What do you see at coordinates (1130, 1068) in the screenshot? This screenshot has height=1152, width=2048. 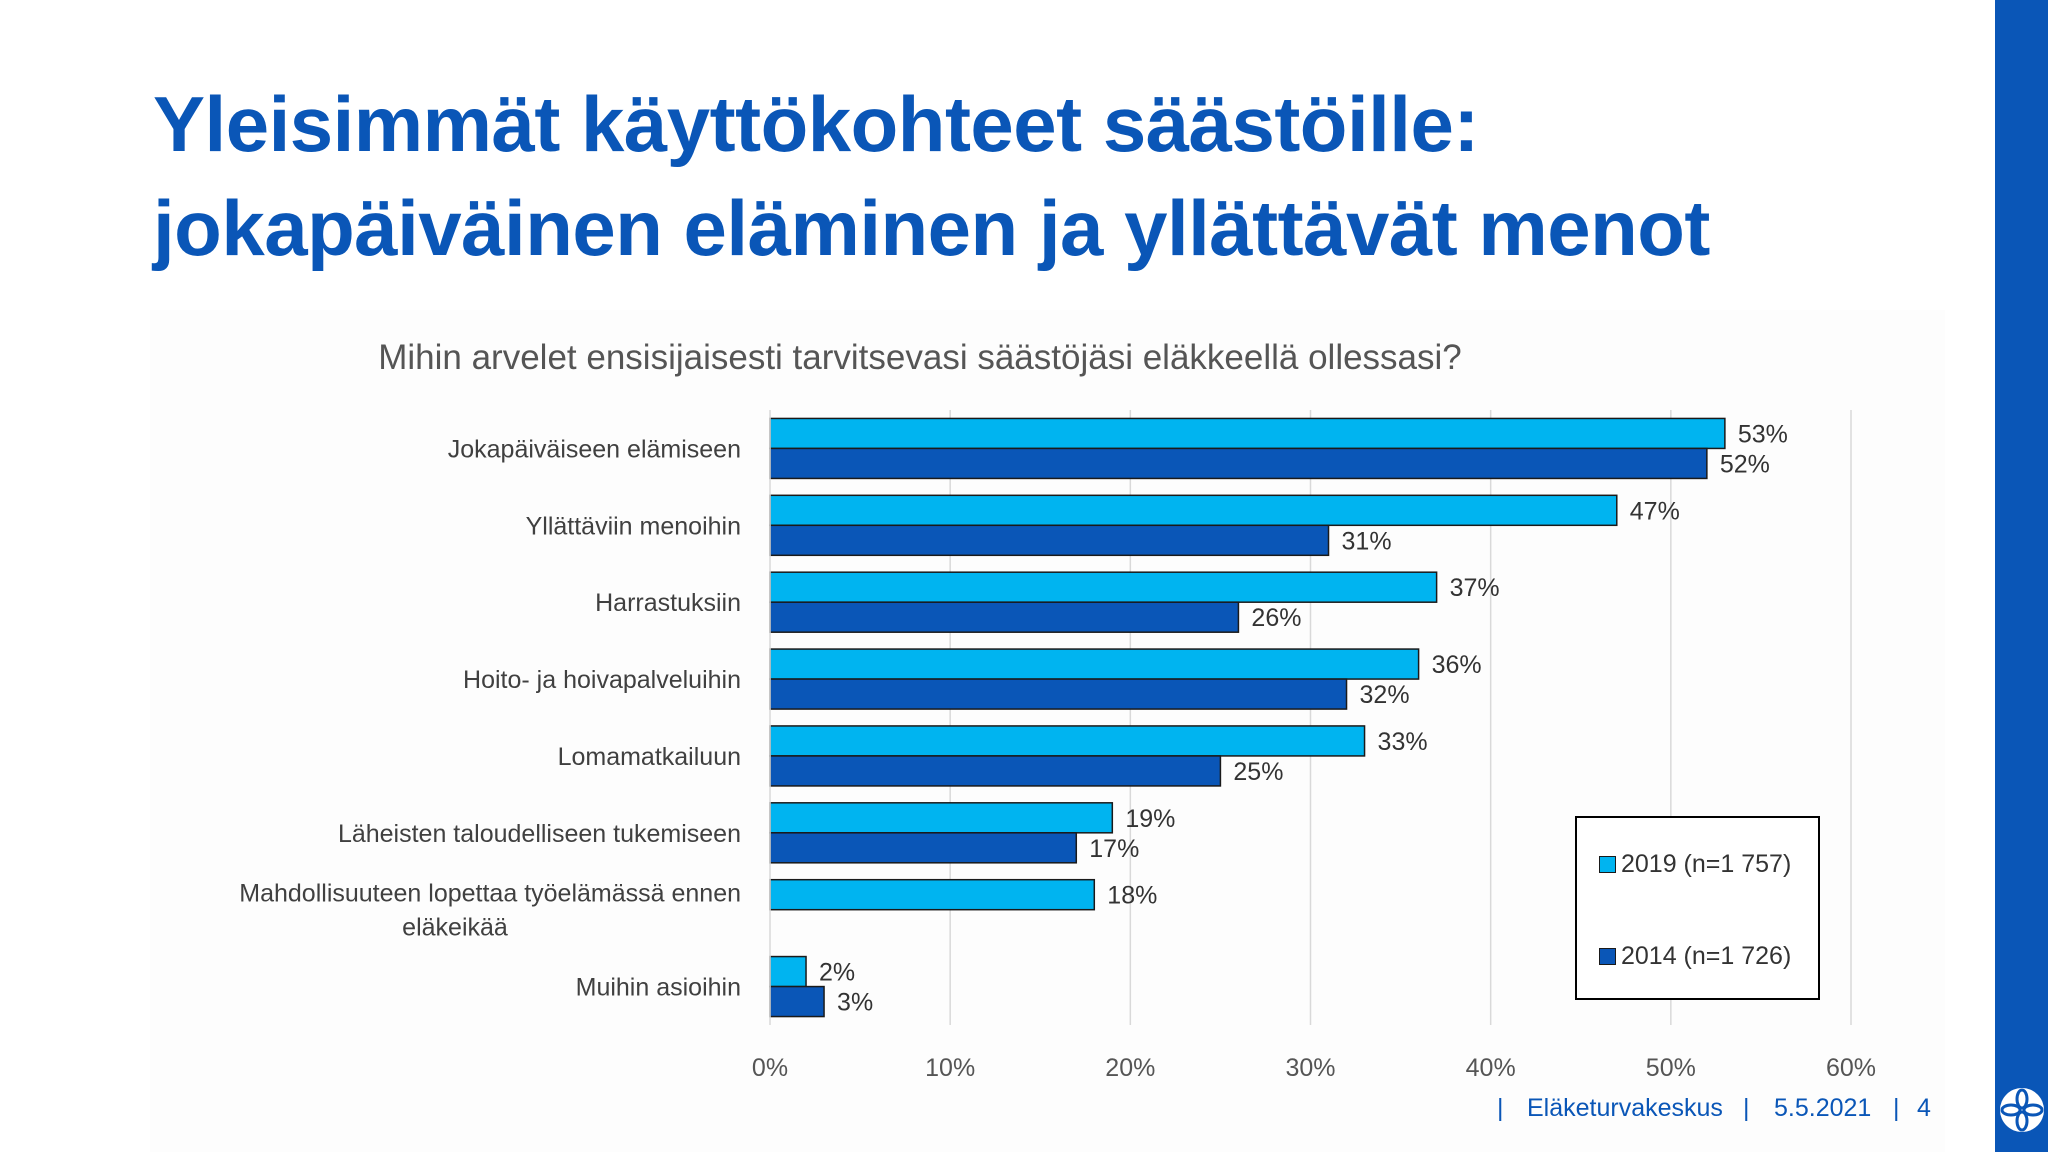 I see `x-tick-label: 20%` at bounding box center [1130, 1068].